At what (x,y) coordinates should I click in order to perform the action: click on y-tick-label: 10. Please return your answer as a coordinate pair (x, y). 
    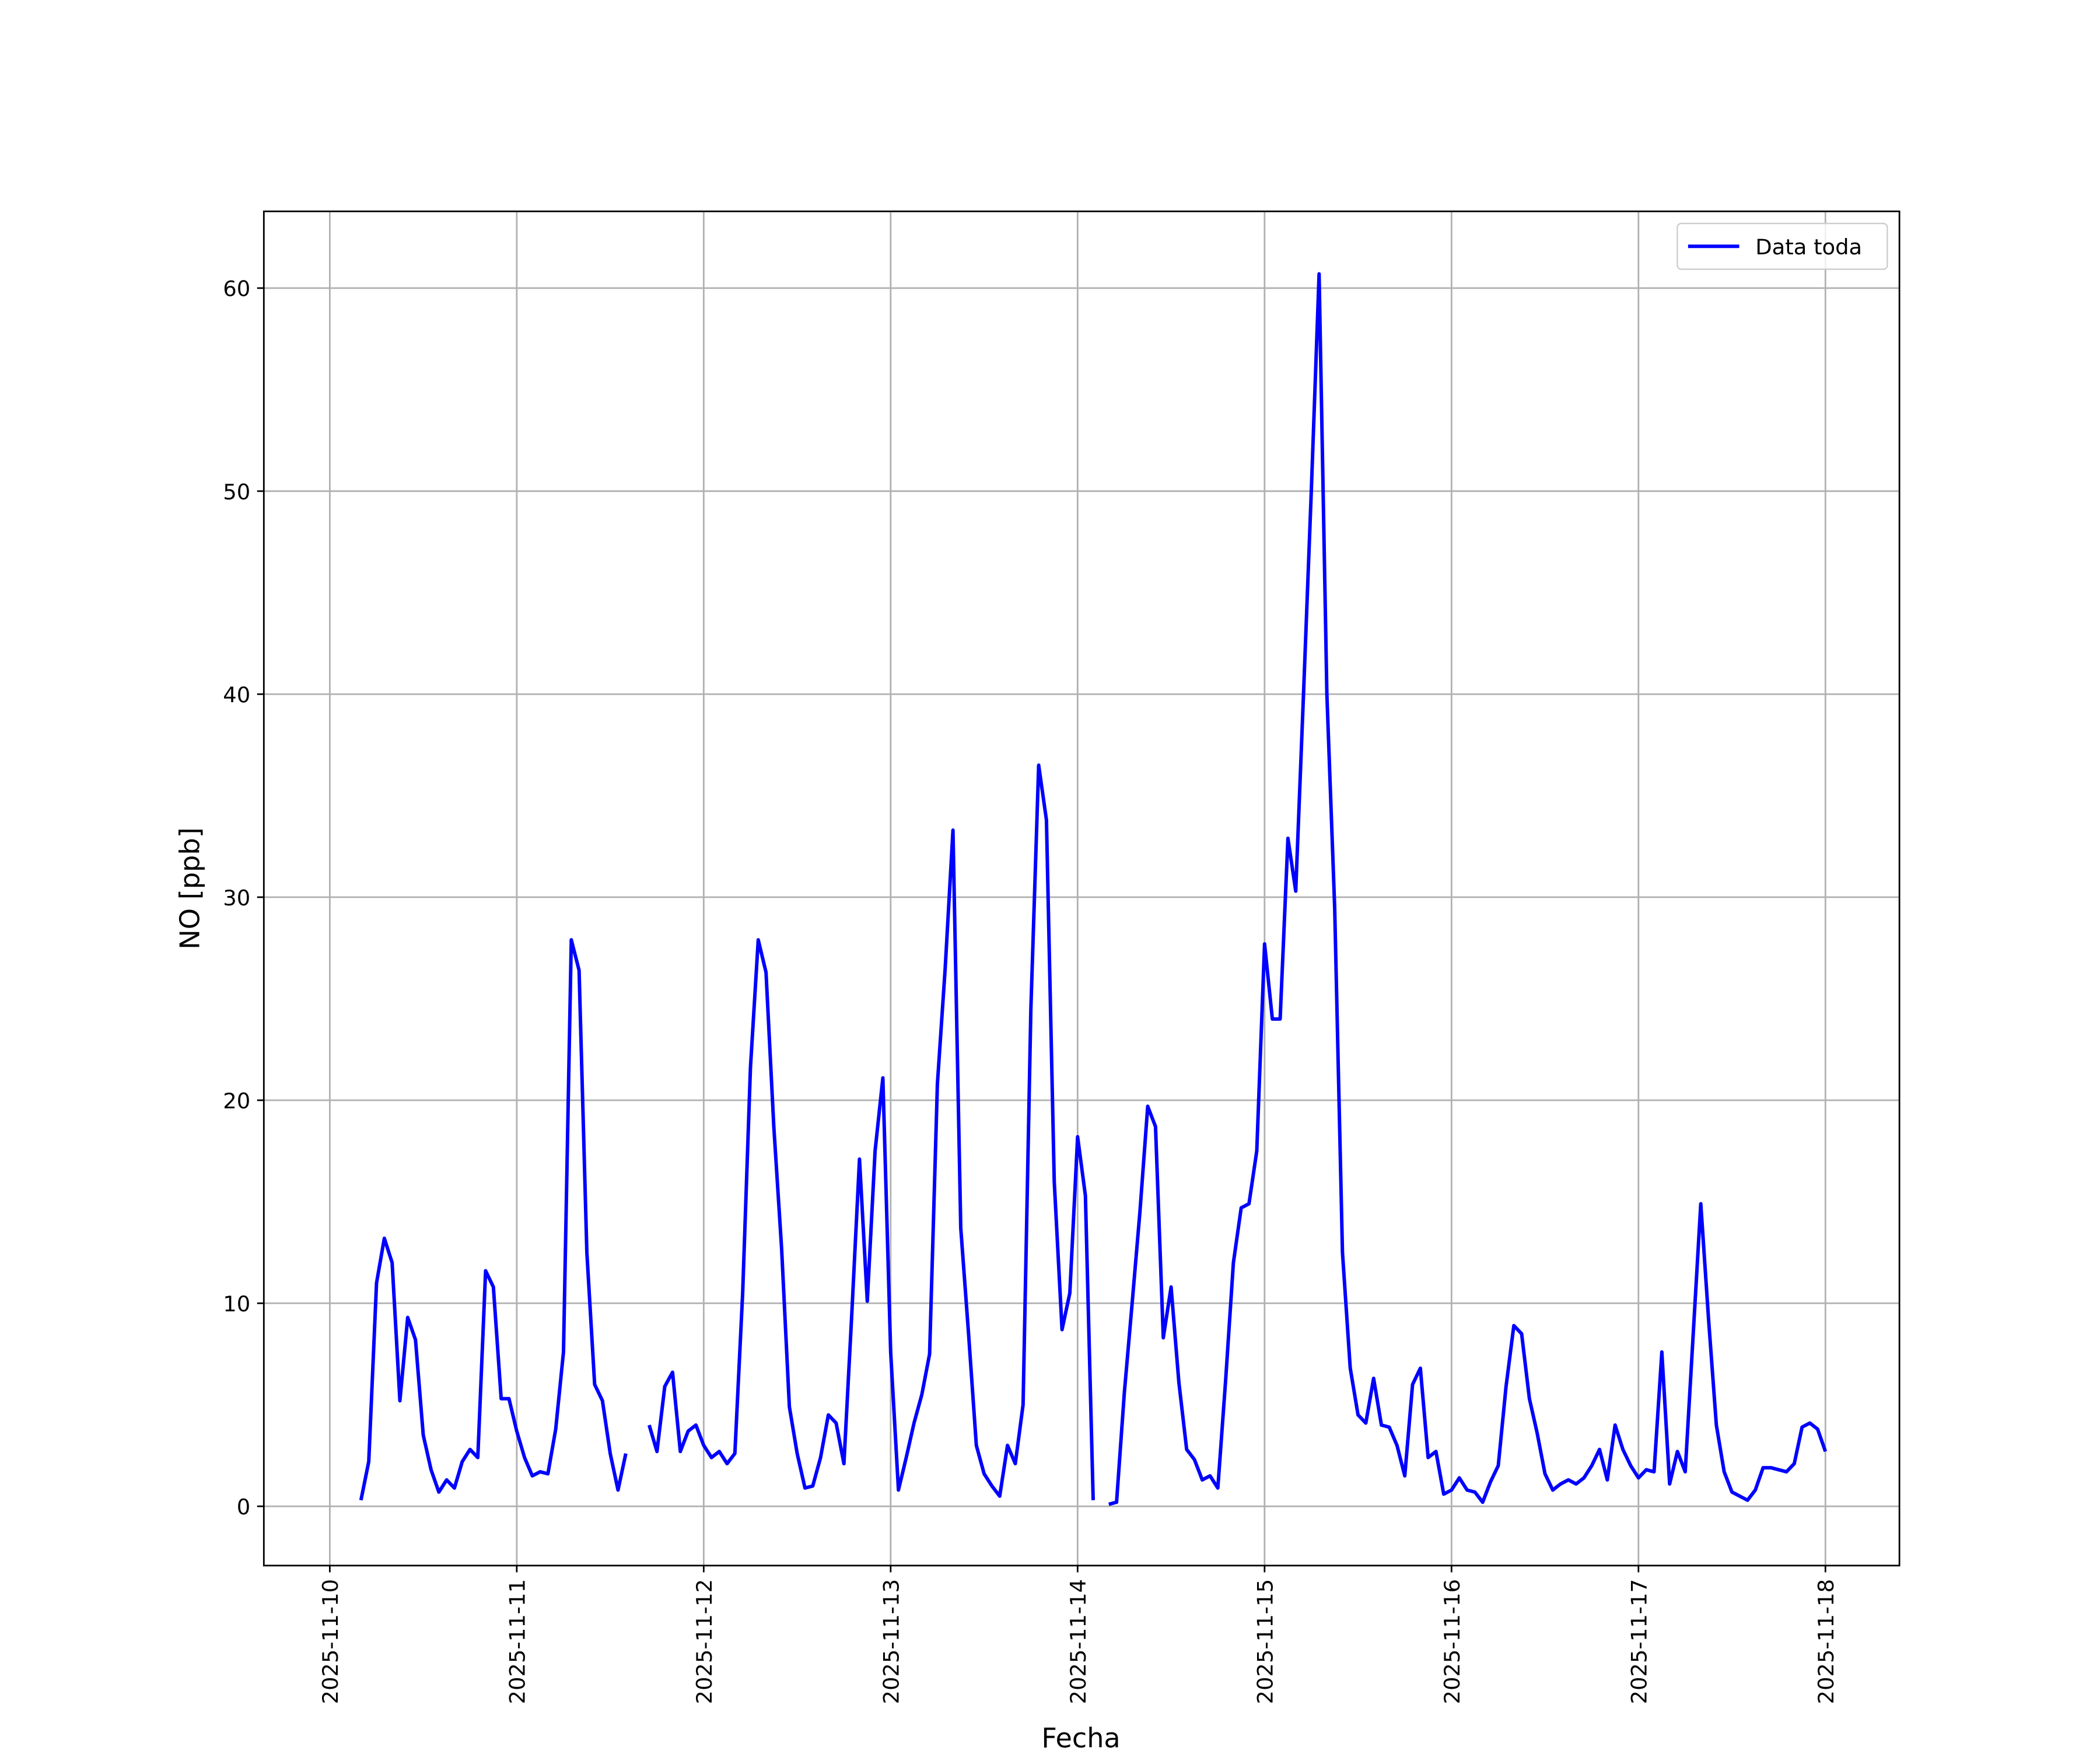
    Looking at the image, I should click on (236, 1304).